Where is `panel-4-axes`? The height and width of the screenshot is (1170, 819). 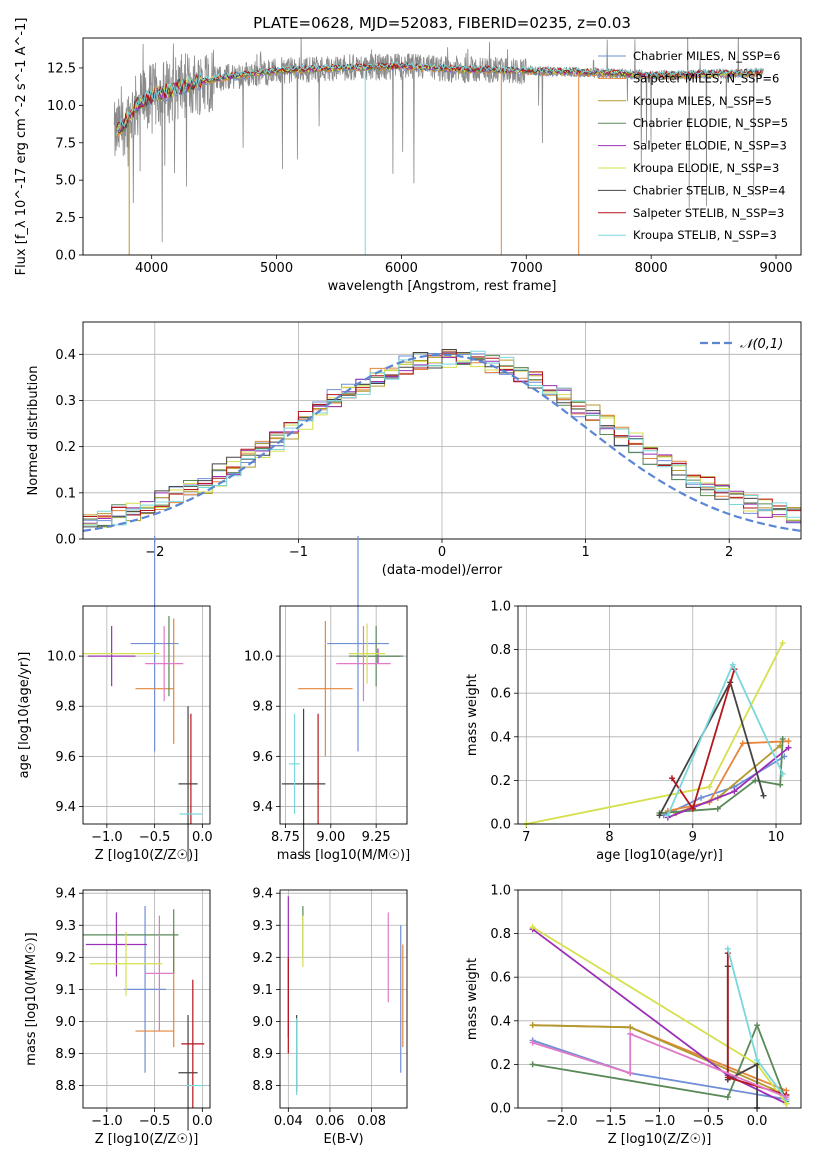
panel-4-axes is located at coordinates (657, 716).